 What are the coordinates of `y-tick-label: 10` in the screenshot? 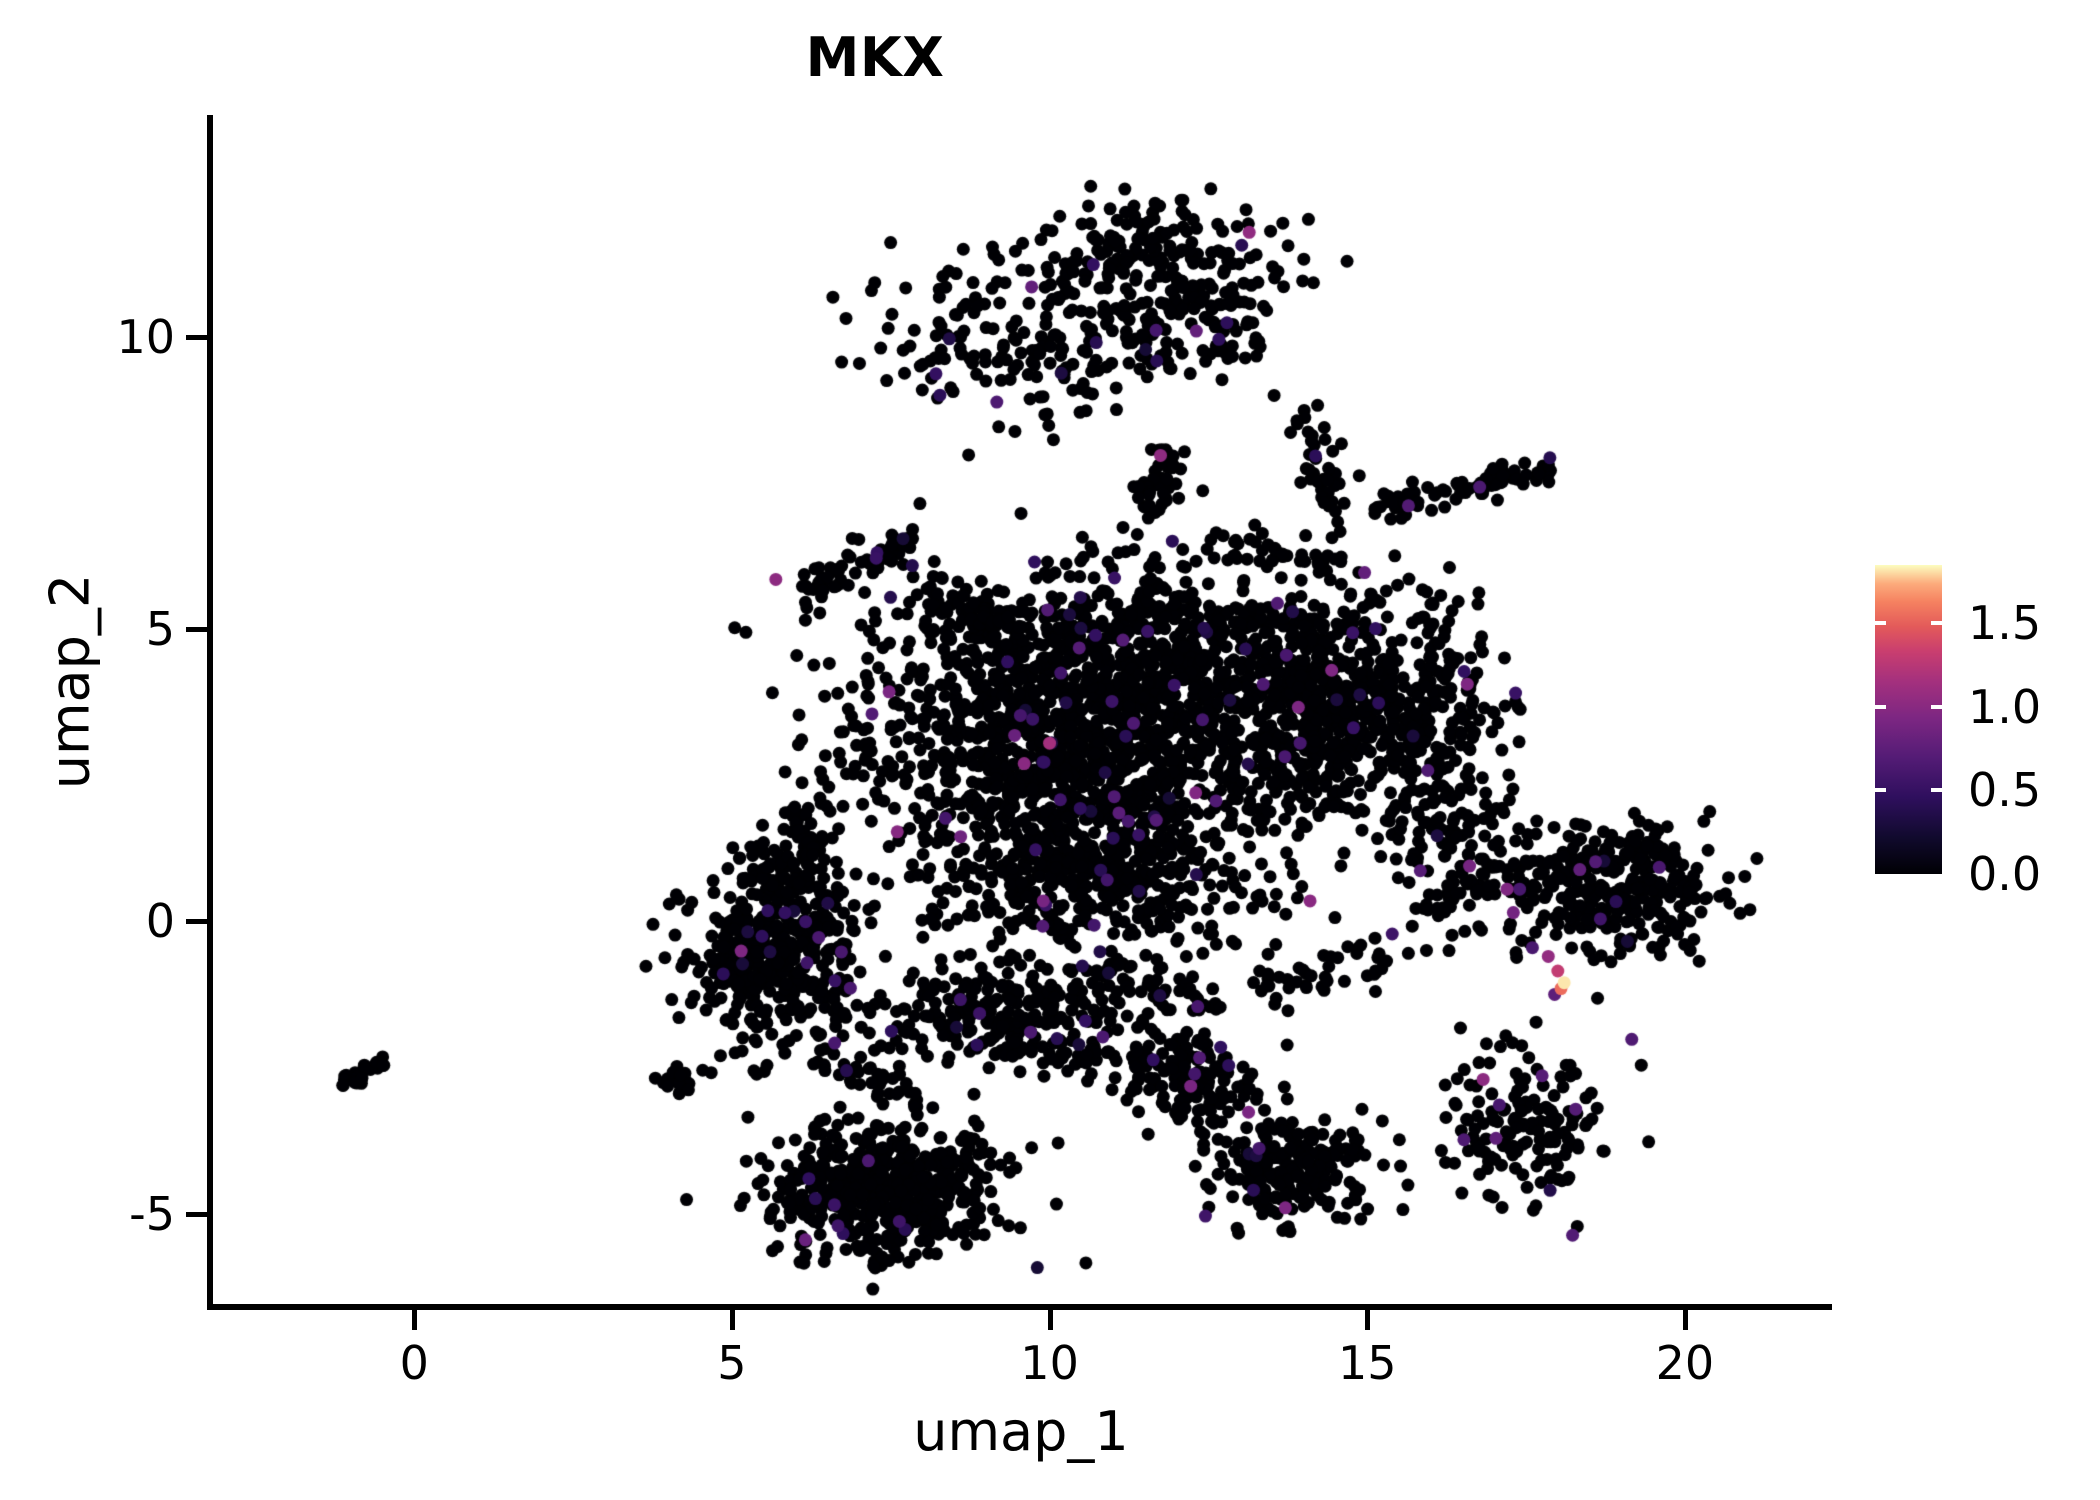 It's located at (145, 337).